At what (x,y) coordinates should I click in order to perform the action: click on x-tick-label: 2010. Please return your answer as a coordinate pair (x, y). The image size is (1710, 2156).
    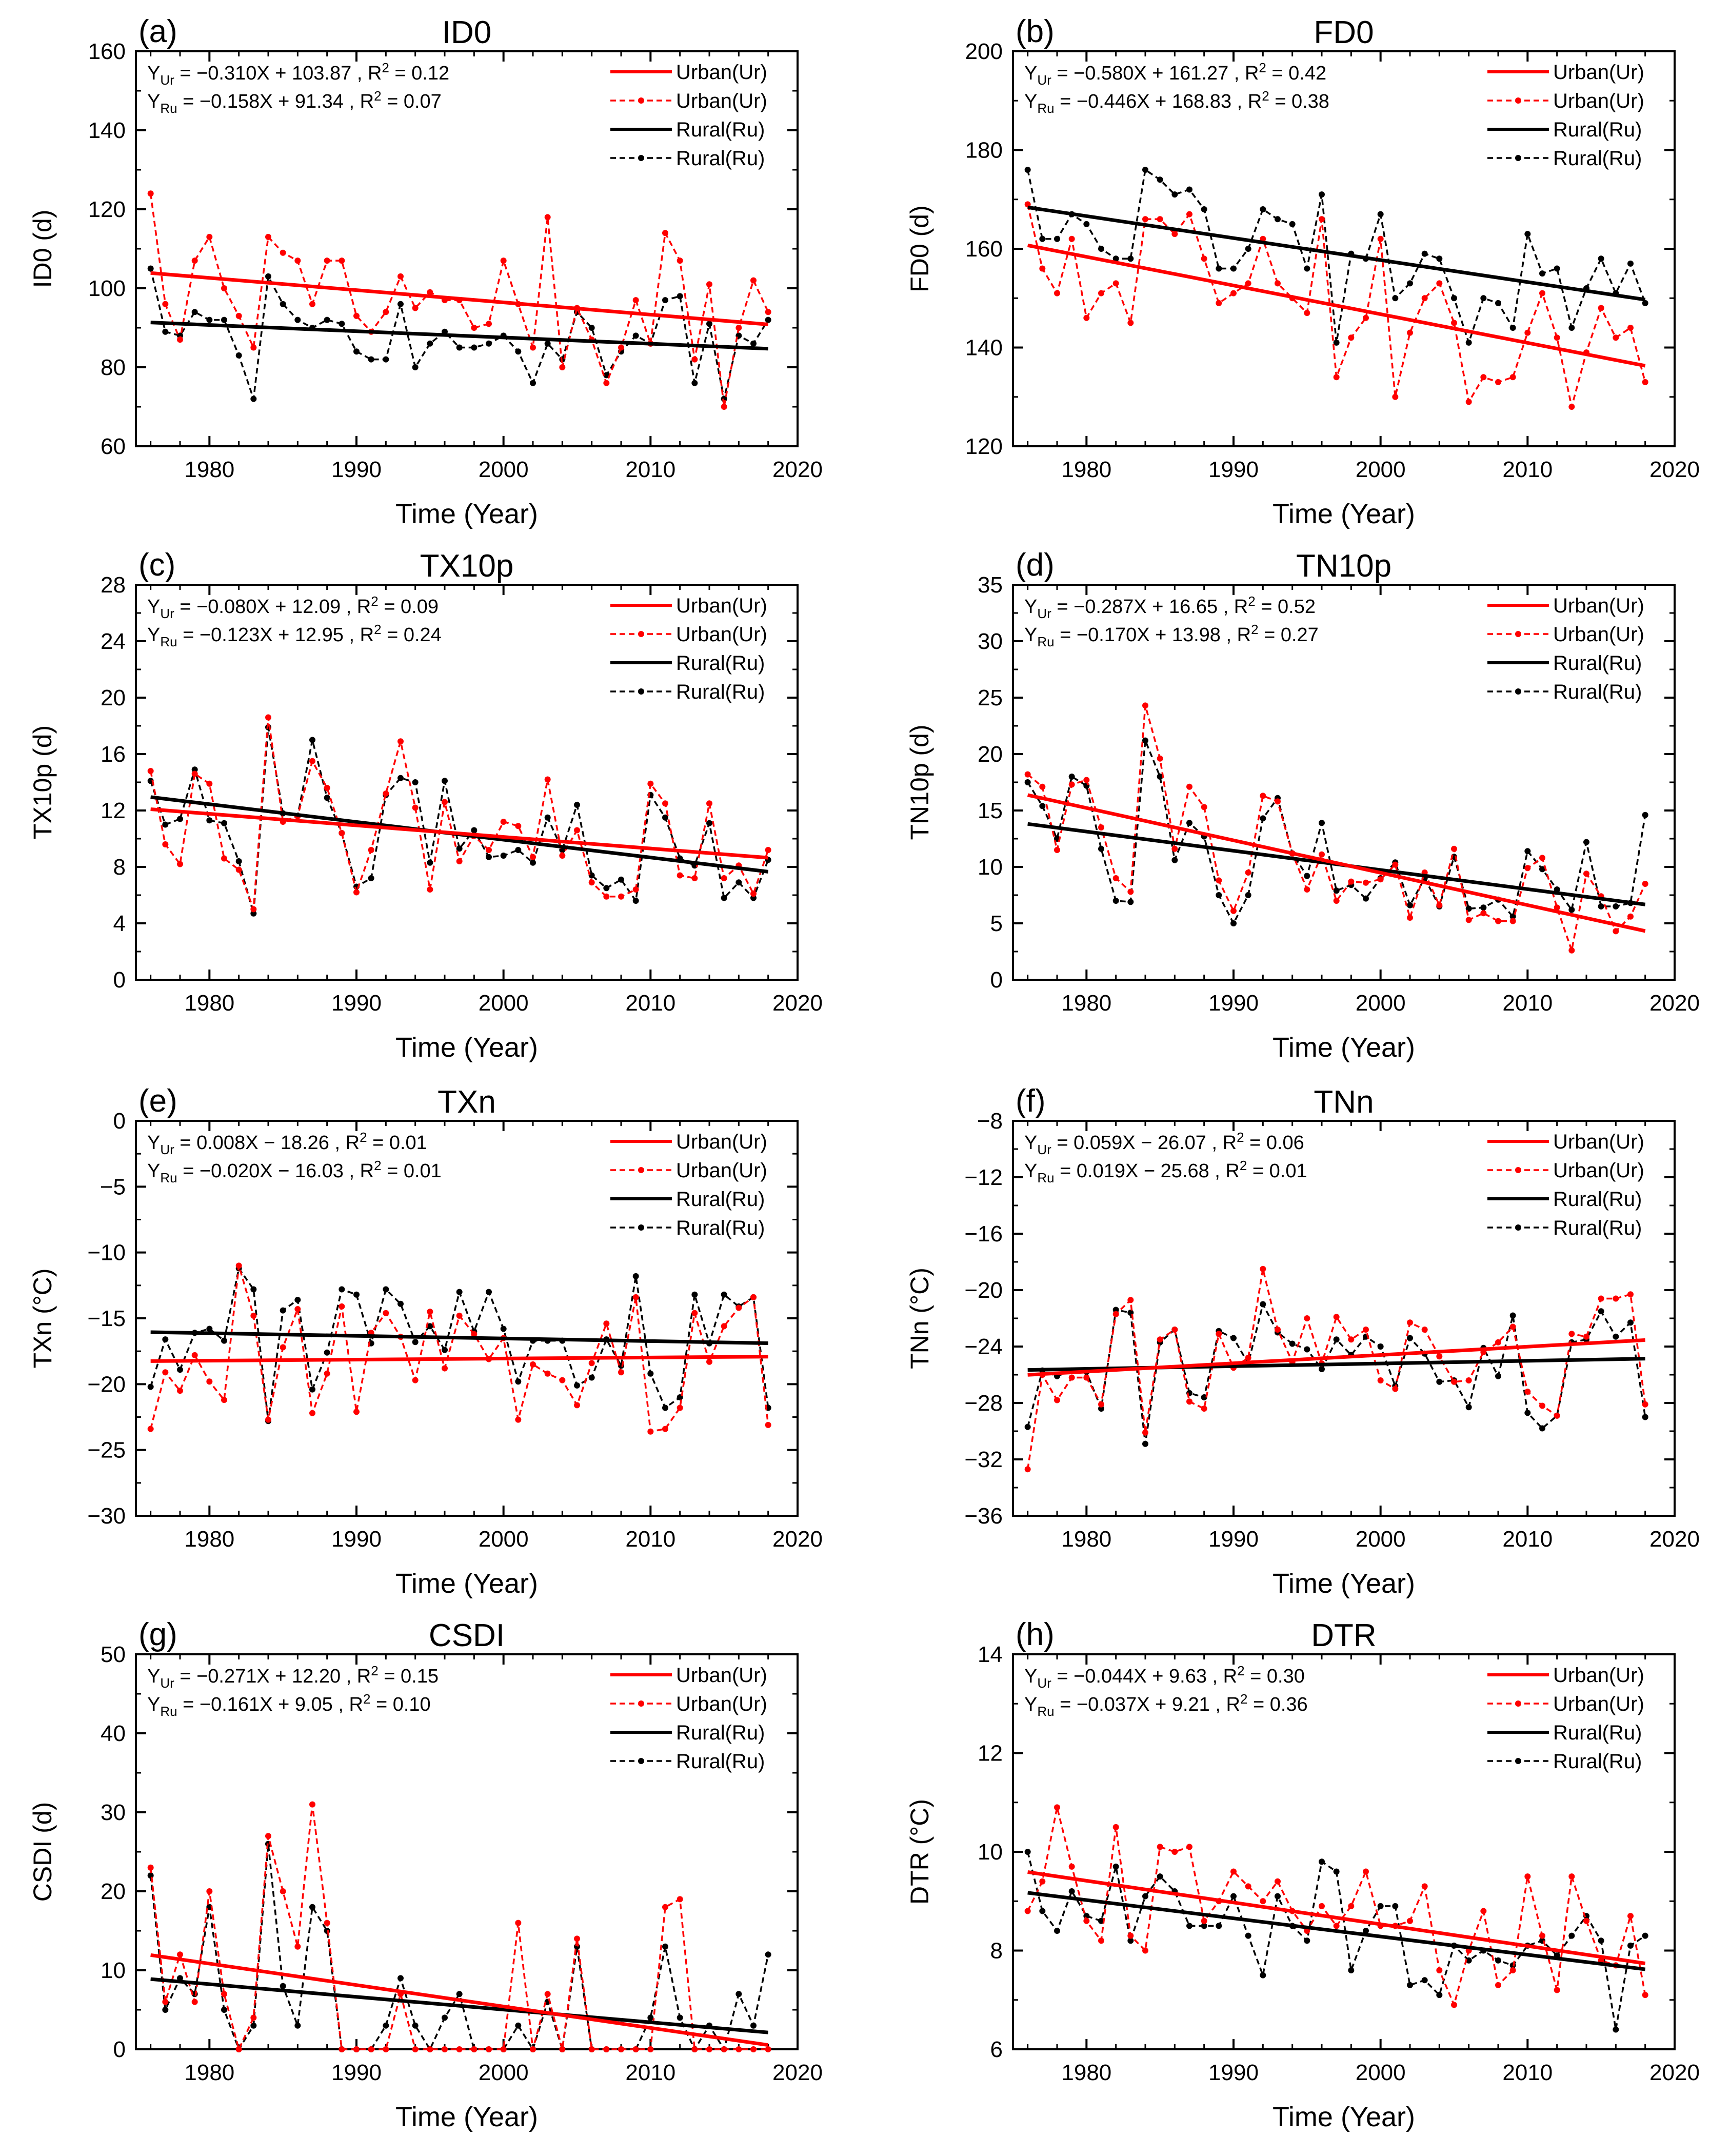
    Looking at the image, I should click on (650, 1540).